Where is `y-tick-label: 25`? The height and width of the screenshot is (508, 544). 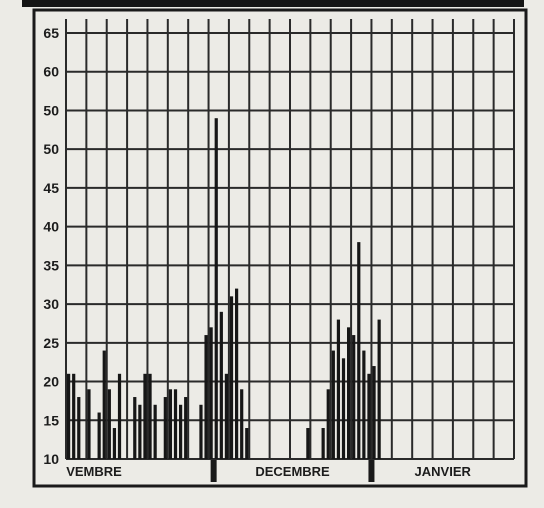
y-tick-label: 25 is located at coordinates (51, 343).